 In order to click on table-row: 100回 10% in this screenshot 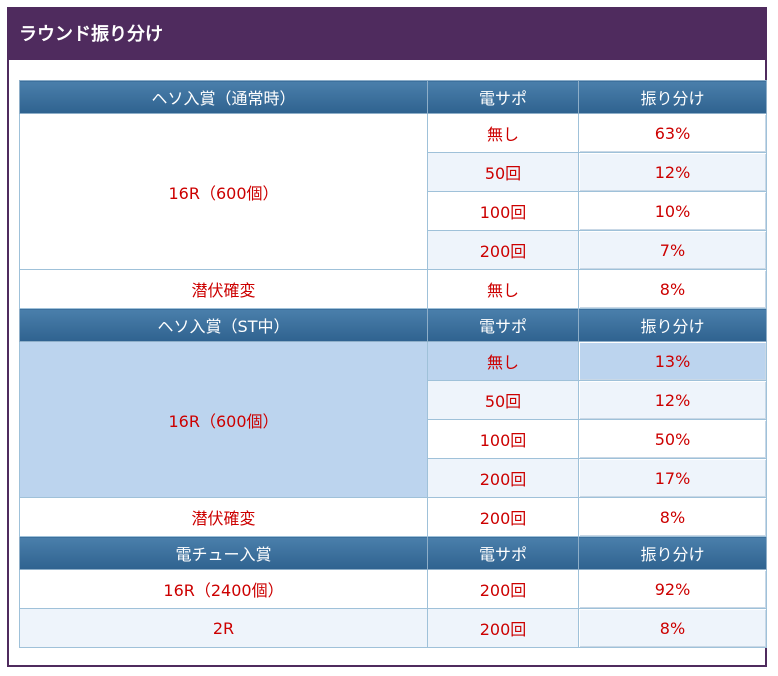, I will do `click(393, 211)`.